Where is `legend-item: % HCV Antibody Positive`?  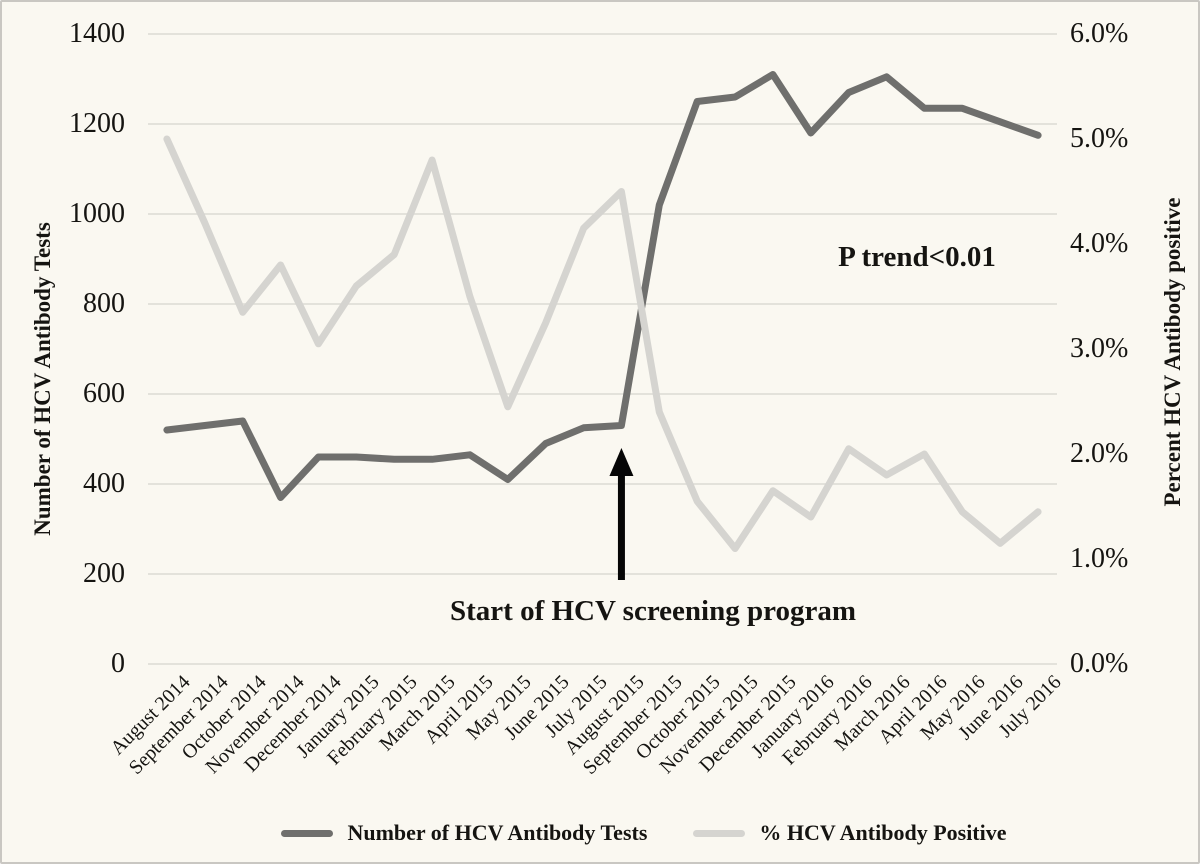
legend-item: % HCV Antibody Positive is located at coordinates (850, 833).